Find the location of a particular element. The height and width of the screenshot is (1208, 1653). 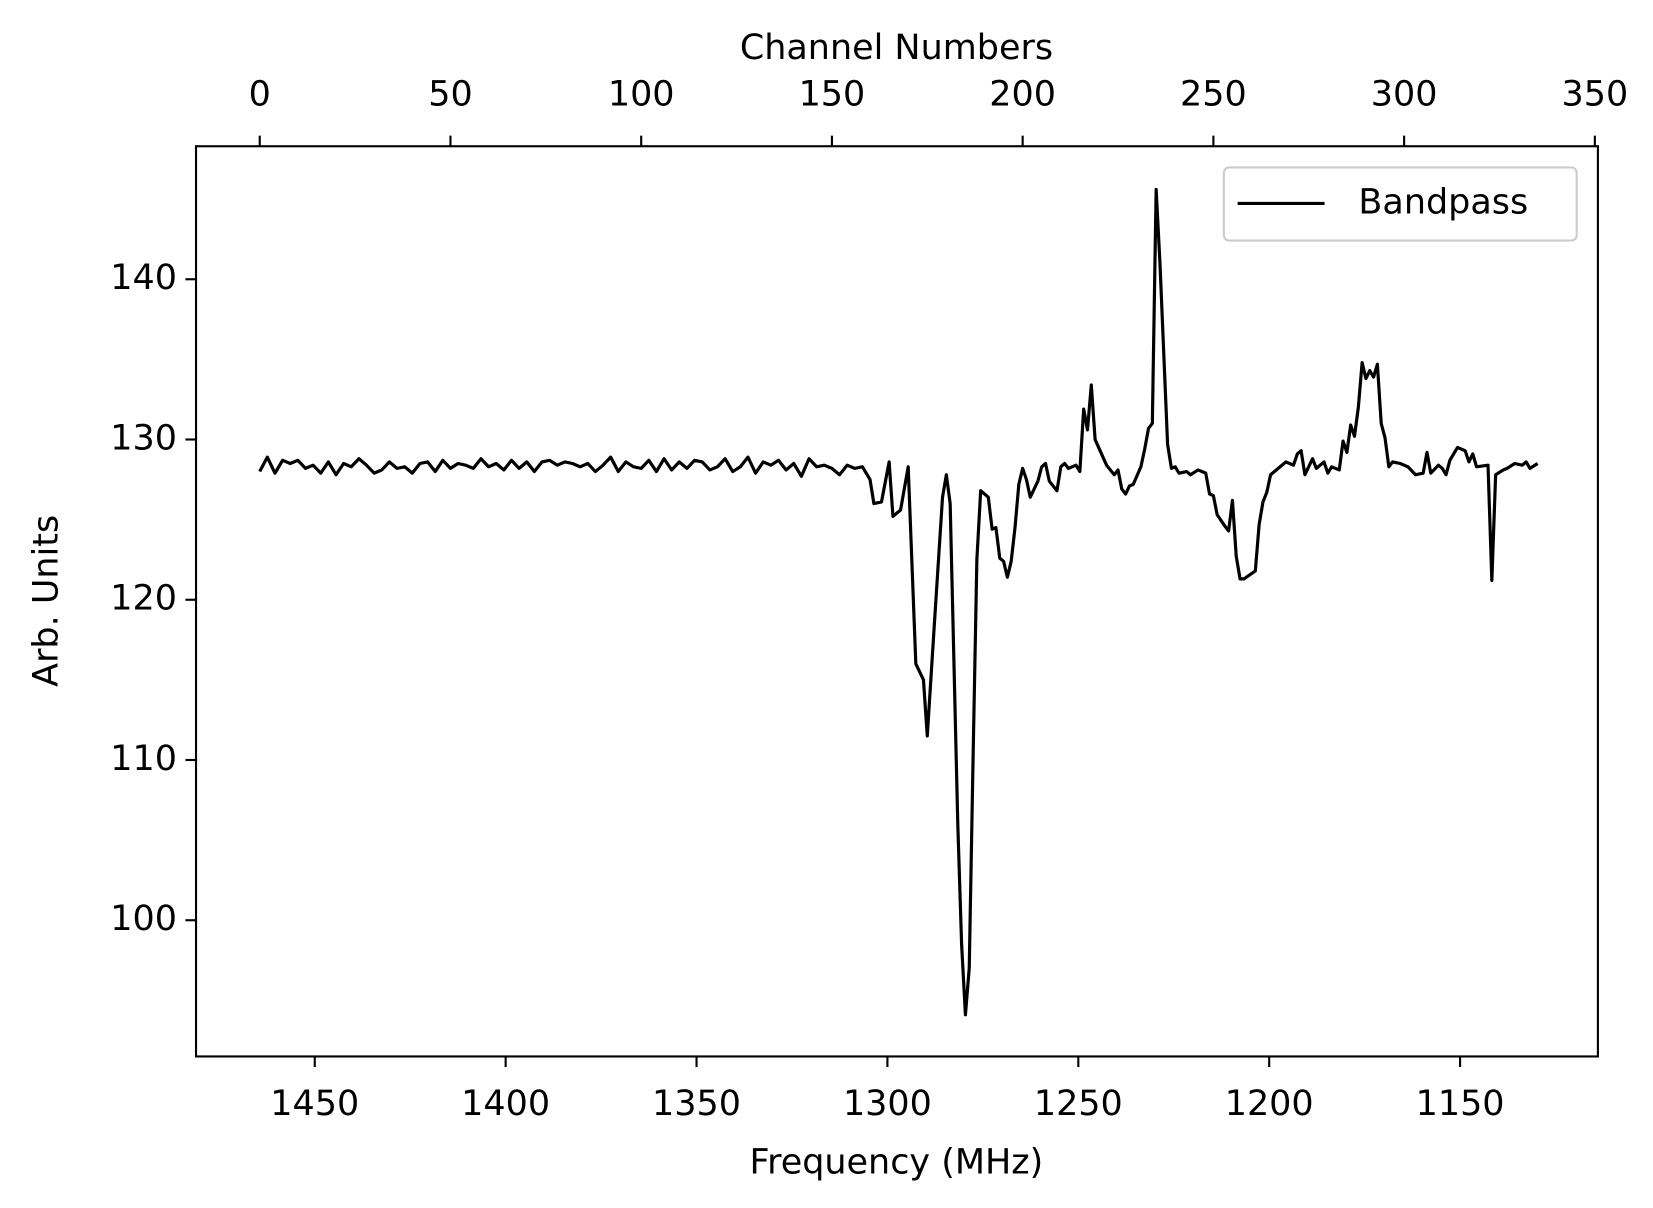

top-x-tick-label: 0 is located at coordinates (260, 94).